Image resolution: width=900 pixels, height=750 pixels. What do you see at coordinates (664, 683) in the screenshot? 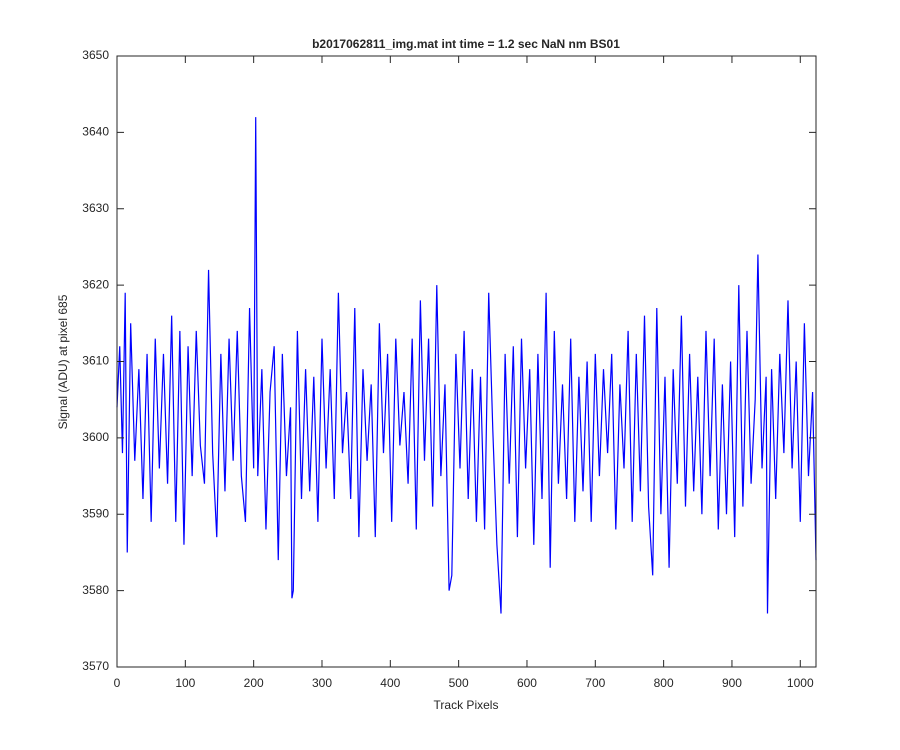
I see `x-tick-label: 800` at bounding box center [664, 683].